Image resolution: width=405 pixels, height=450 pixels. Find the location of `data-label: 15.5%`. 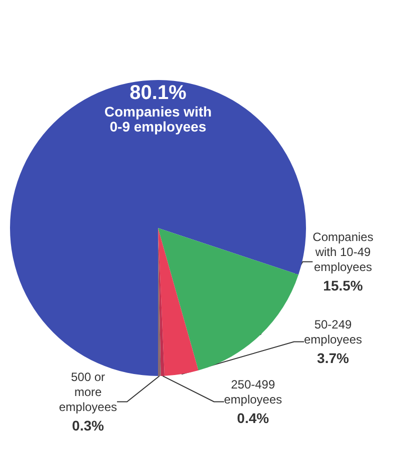

data-label: 15.5% is located at coordinates (343, 286).